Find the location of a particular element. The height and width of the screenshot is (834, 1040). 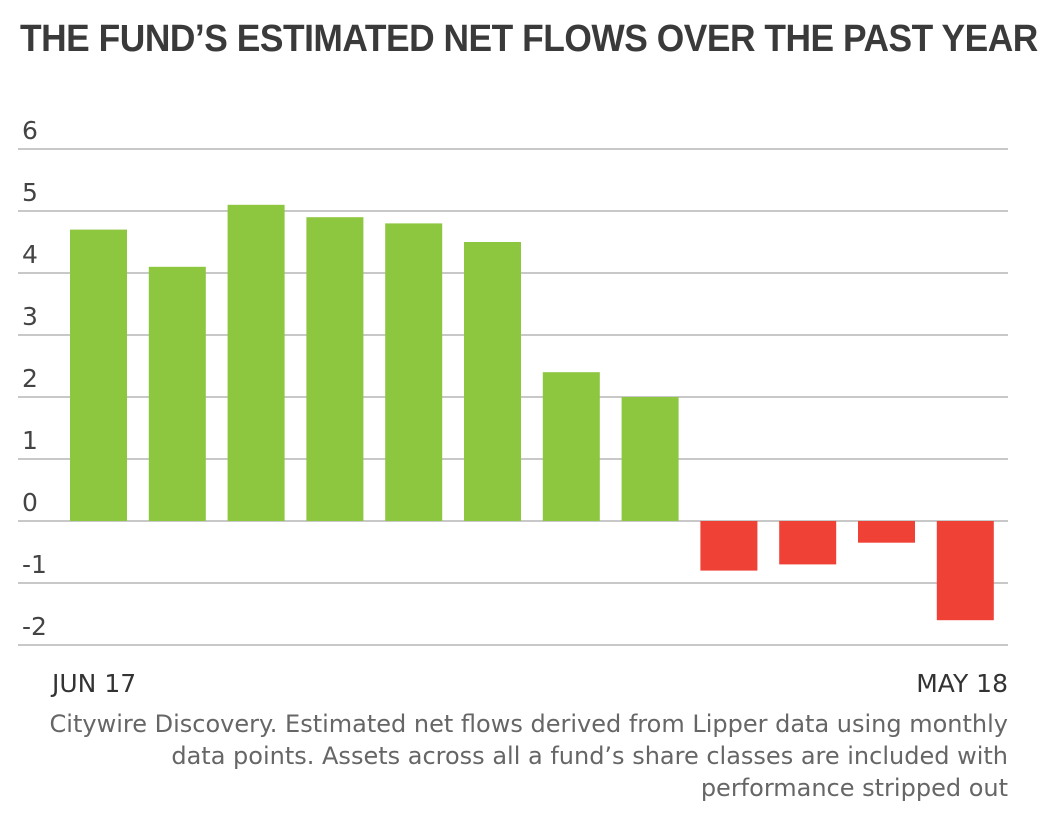

y-tick-label: 1 is located at coordinates (30, 440).